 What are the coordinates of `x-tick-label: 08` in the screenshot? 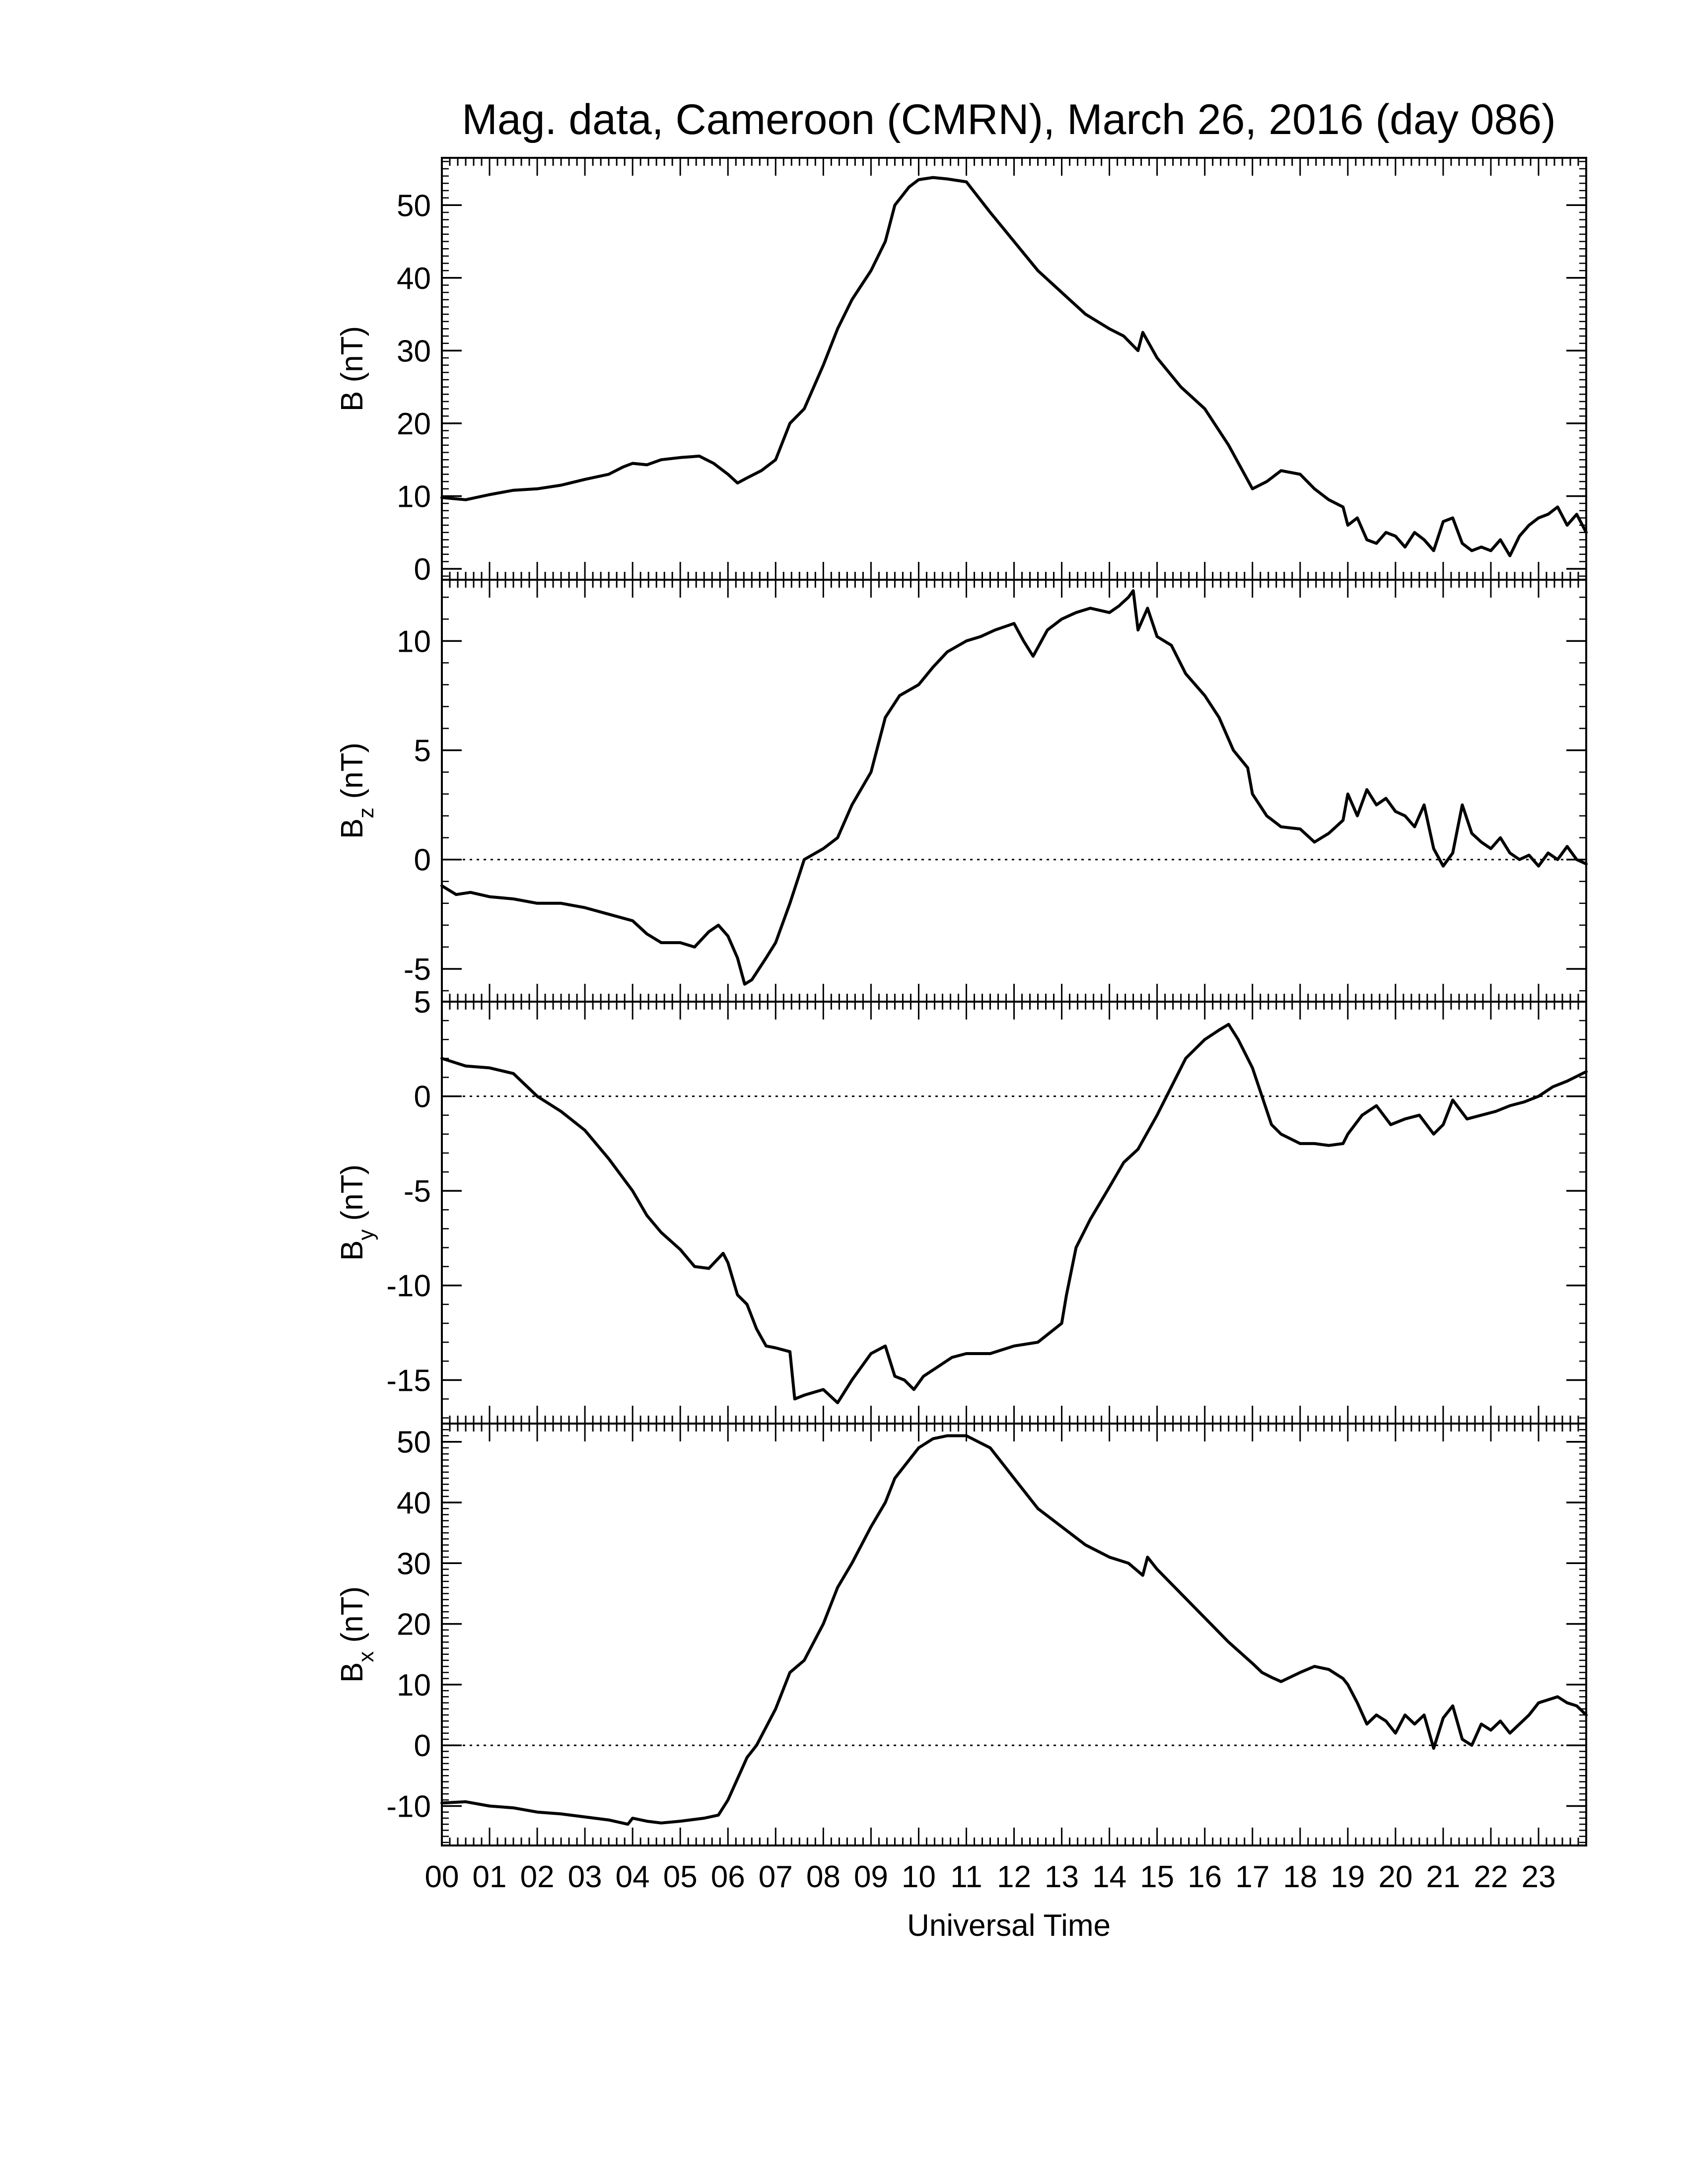 It's located at (823, 1877).